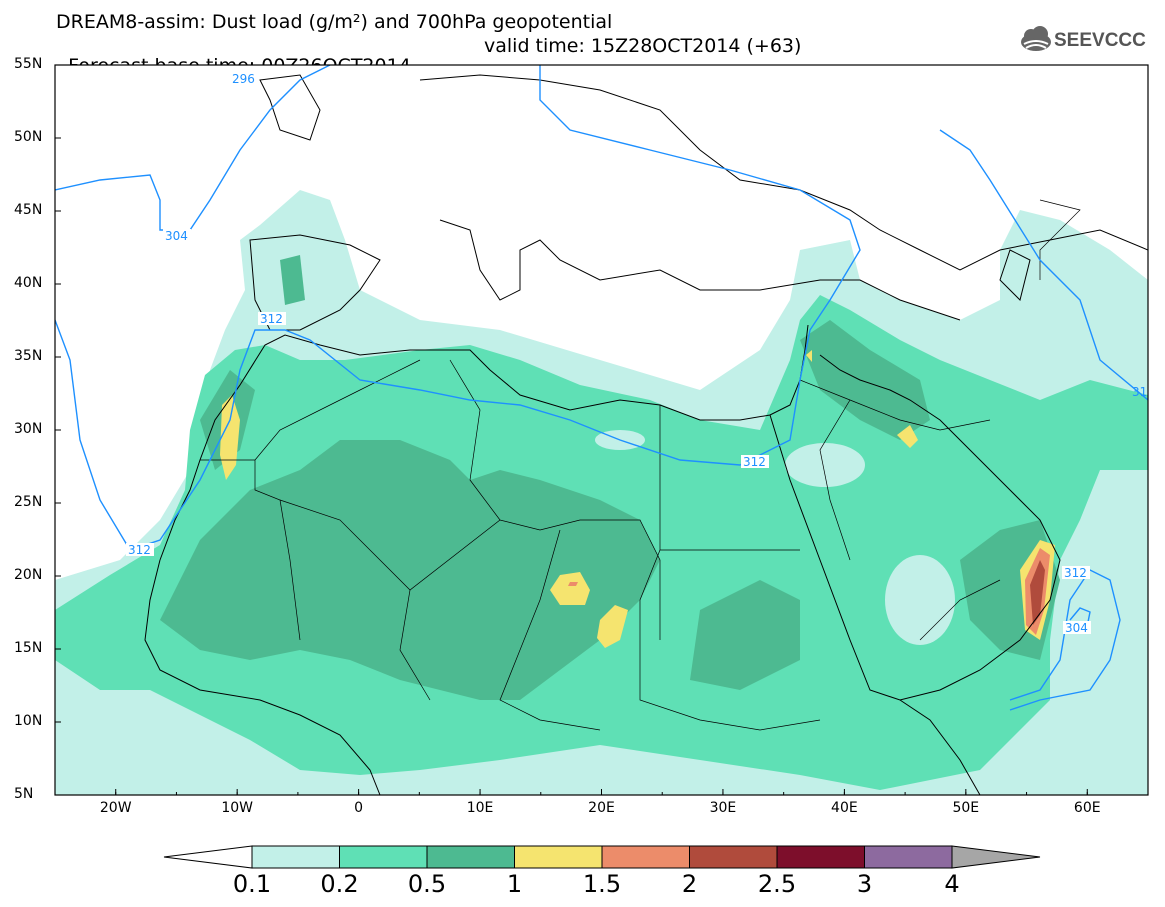 The width and height of the screenshot is (1165, 907). I want to click on colorbar-label-1.5: 1.5, so click(602, 884).